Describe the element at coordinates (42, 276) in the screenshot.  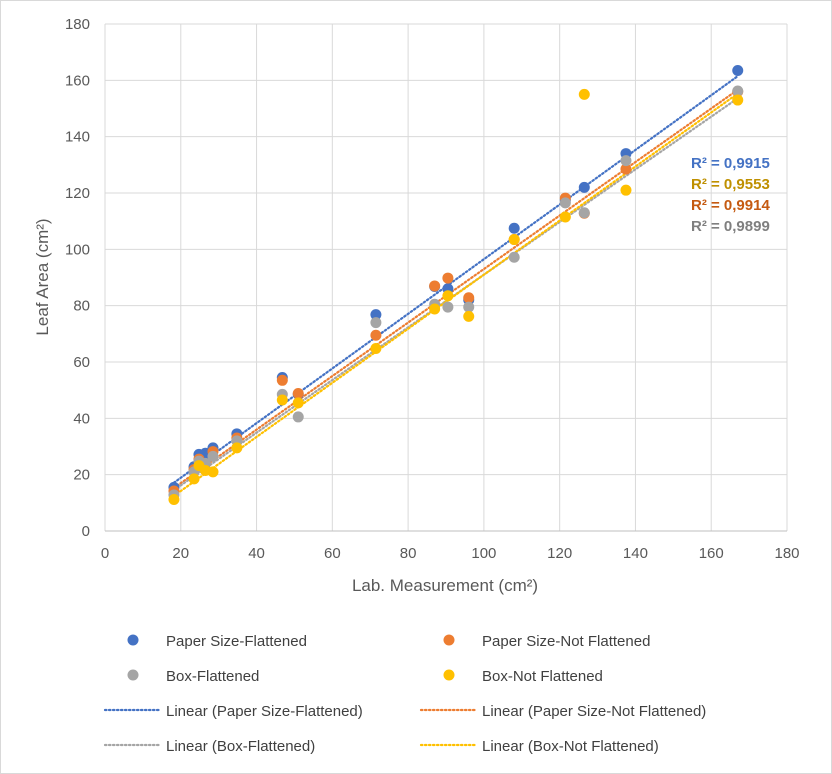
I see `y-axis-title: Leaf Area (cm²)` at that location.